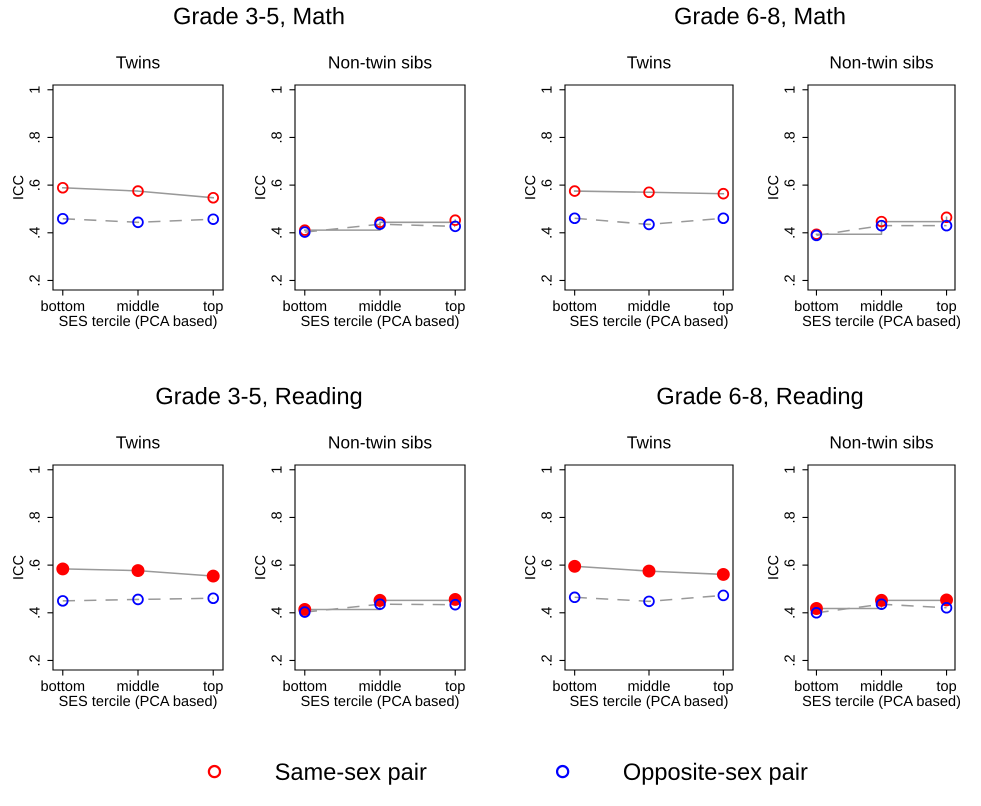  I want to click on chart-title: Grade 6-8, Reading, so click(760, 398).